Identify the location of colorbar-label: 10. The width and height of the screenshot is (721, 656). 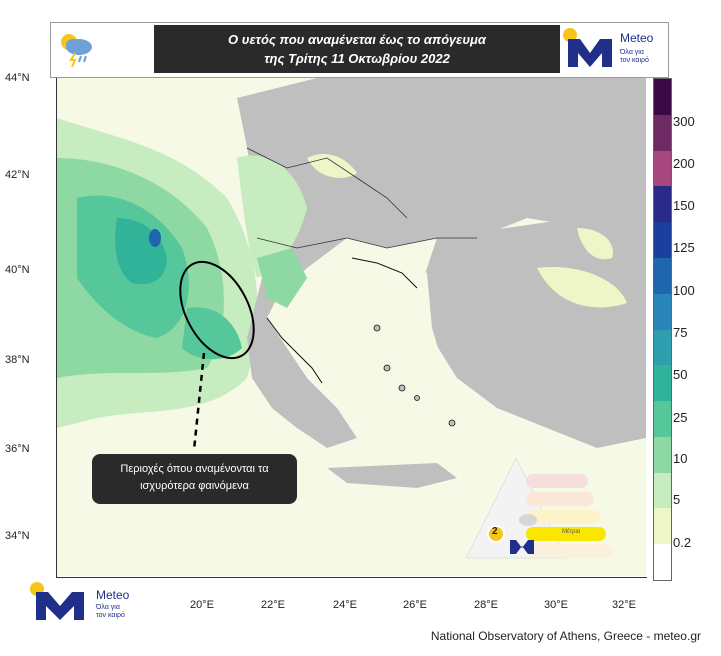
(680, 458).